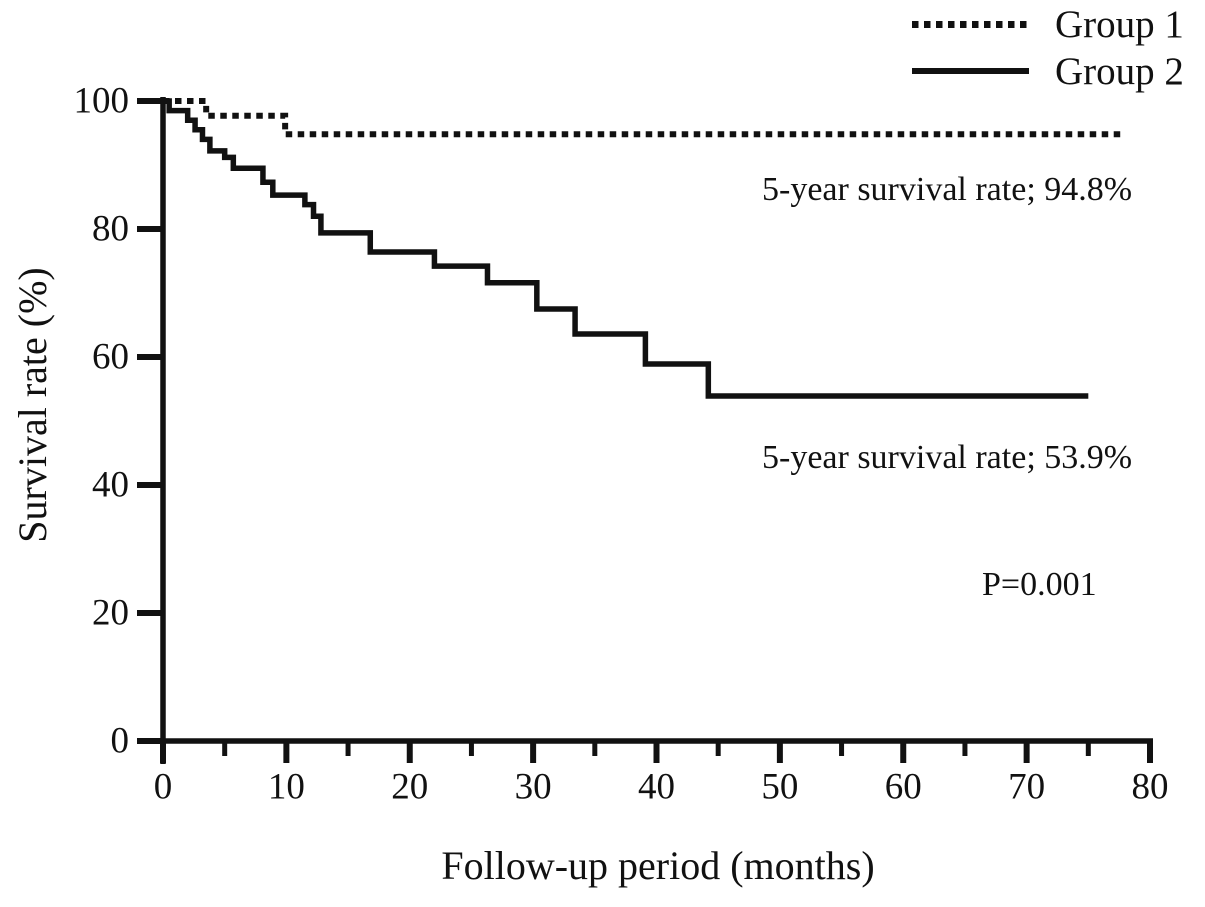 The height and width of the screenshot is (907, 1205). I want to click on x-tick-label: 10, so click(286, 787).